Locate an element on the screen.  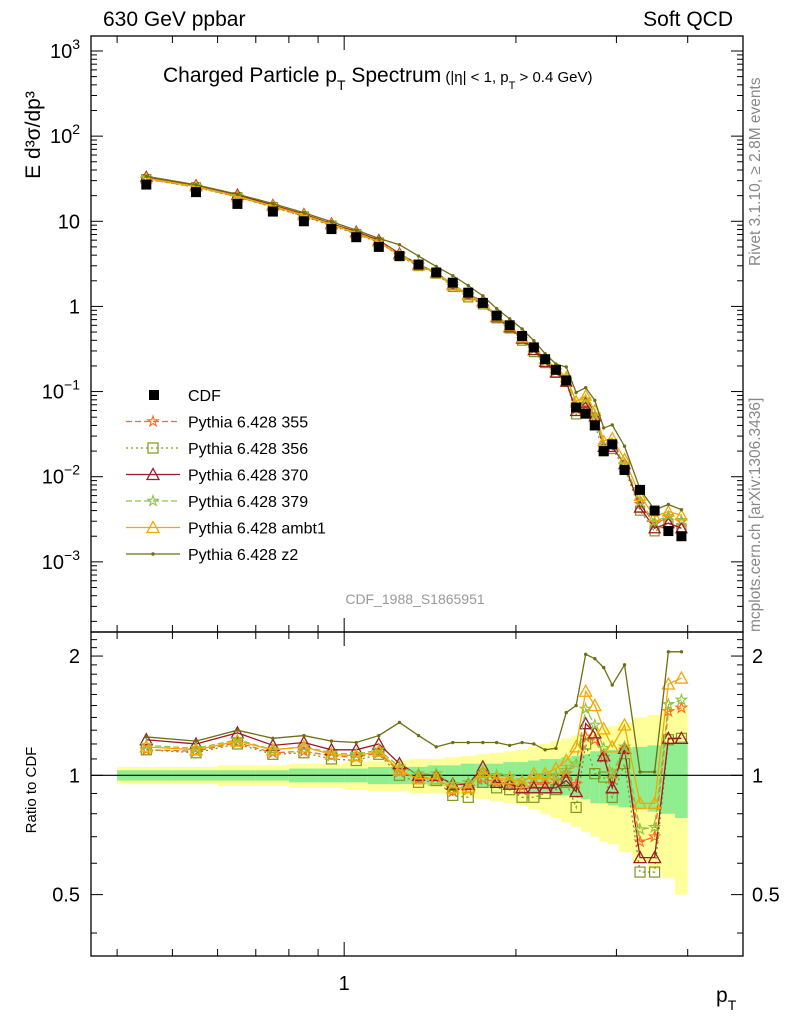
chart-title-sub: T is located at coordinates (341, 85).